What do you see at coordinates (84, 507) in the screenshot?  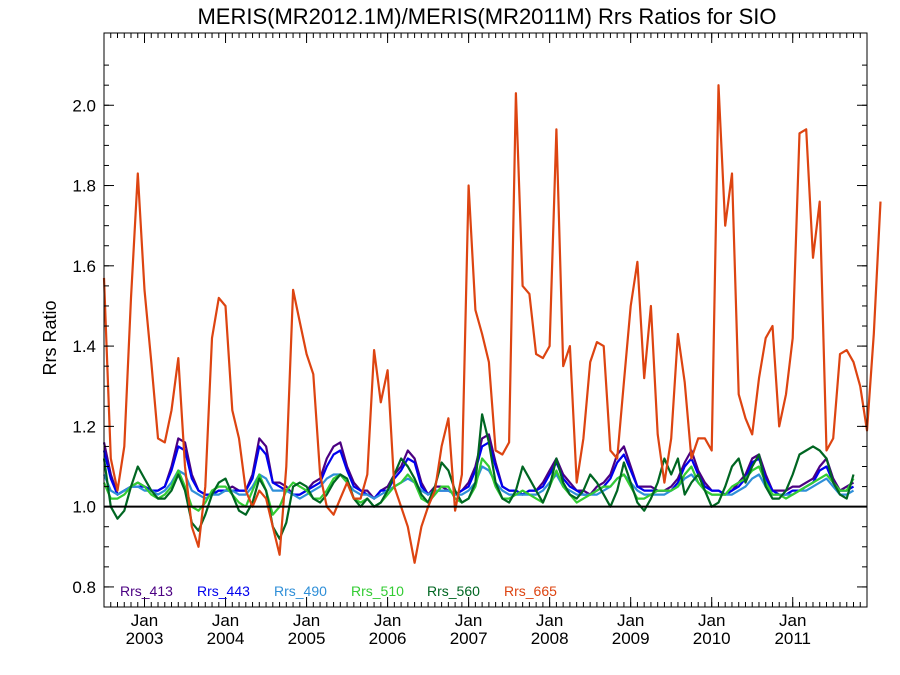 I see `y-tick-label: 1.0` at bounding box center [84, 507].